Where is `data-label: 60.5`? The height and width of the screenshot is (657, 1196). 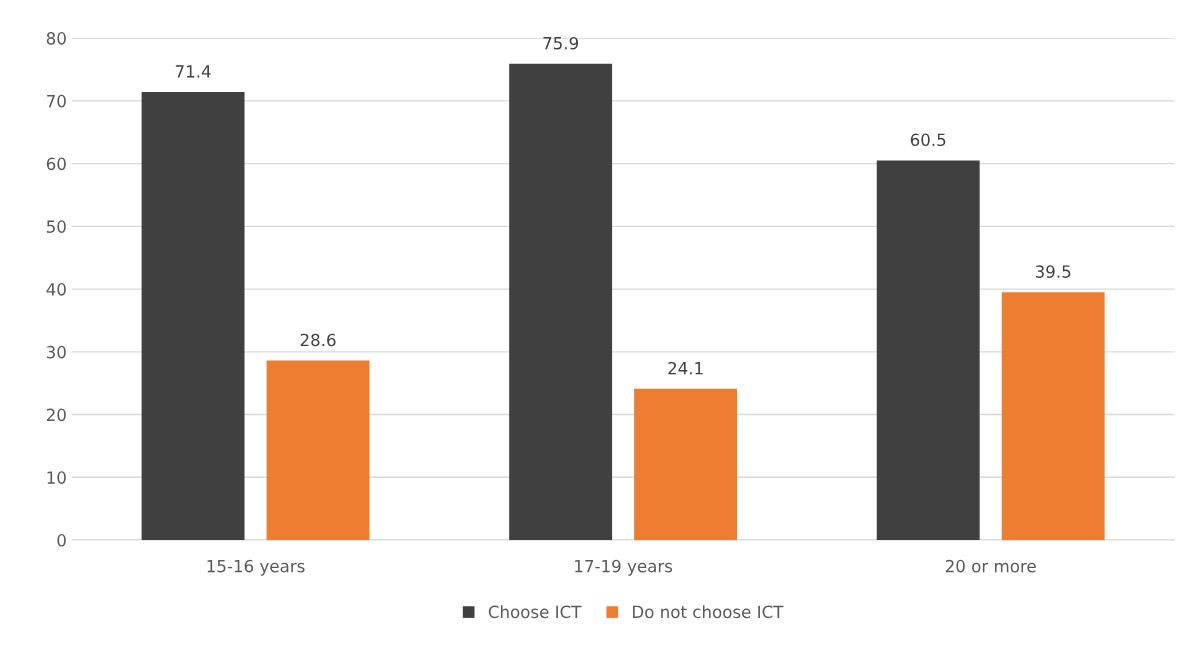
data-label: 60.5 is located at coordinates (928, 140).